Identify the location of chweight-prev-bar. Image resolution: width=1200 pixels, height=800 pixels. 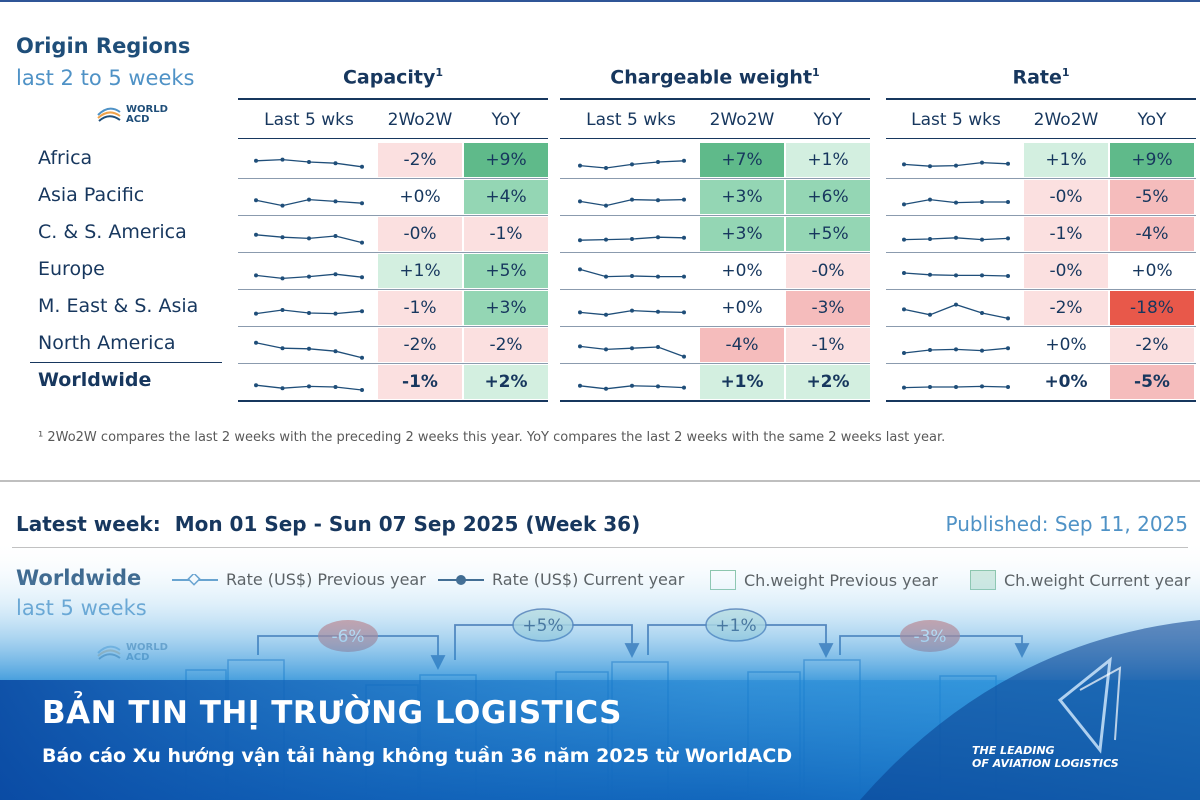
(968, 737).